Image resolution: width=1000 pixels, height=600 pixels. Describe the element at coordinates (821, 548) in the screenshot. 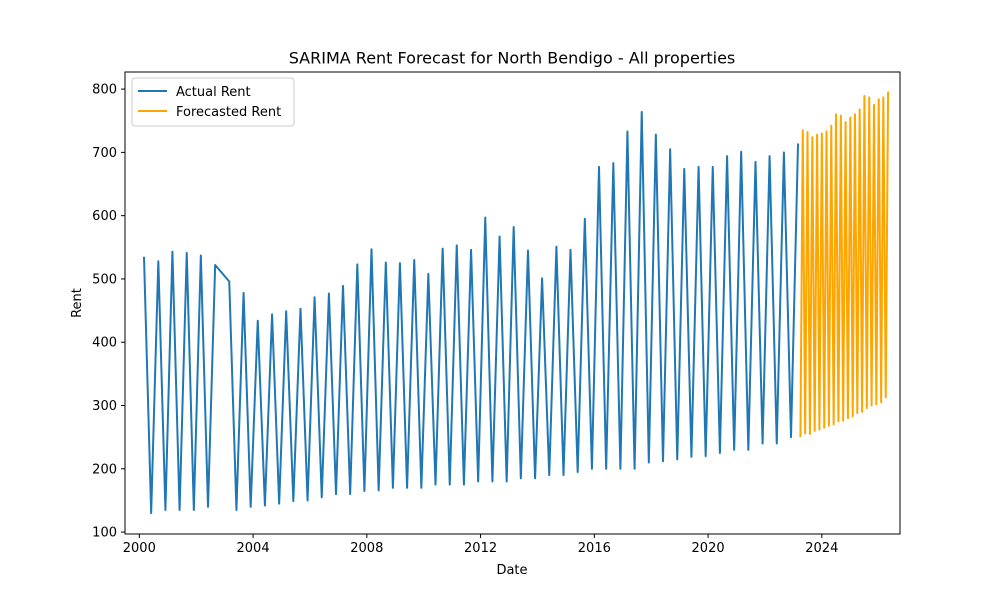

I see `x-tick-label: 2024` at that location.